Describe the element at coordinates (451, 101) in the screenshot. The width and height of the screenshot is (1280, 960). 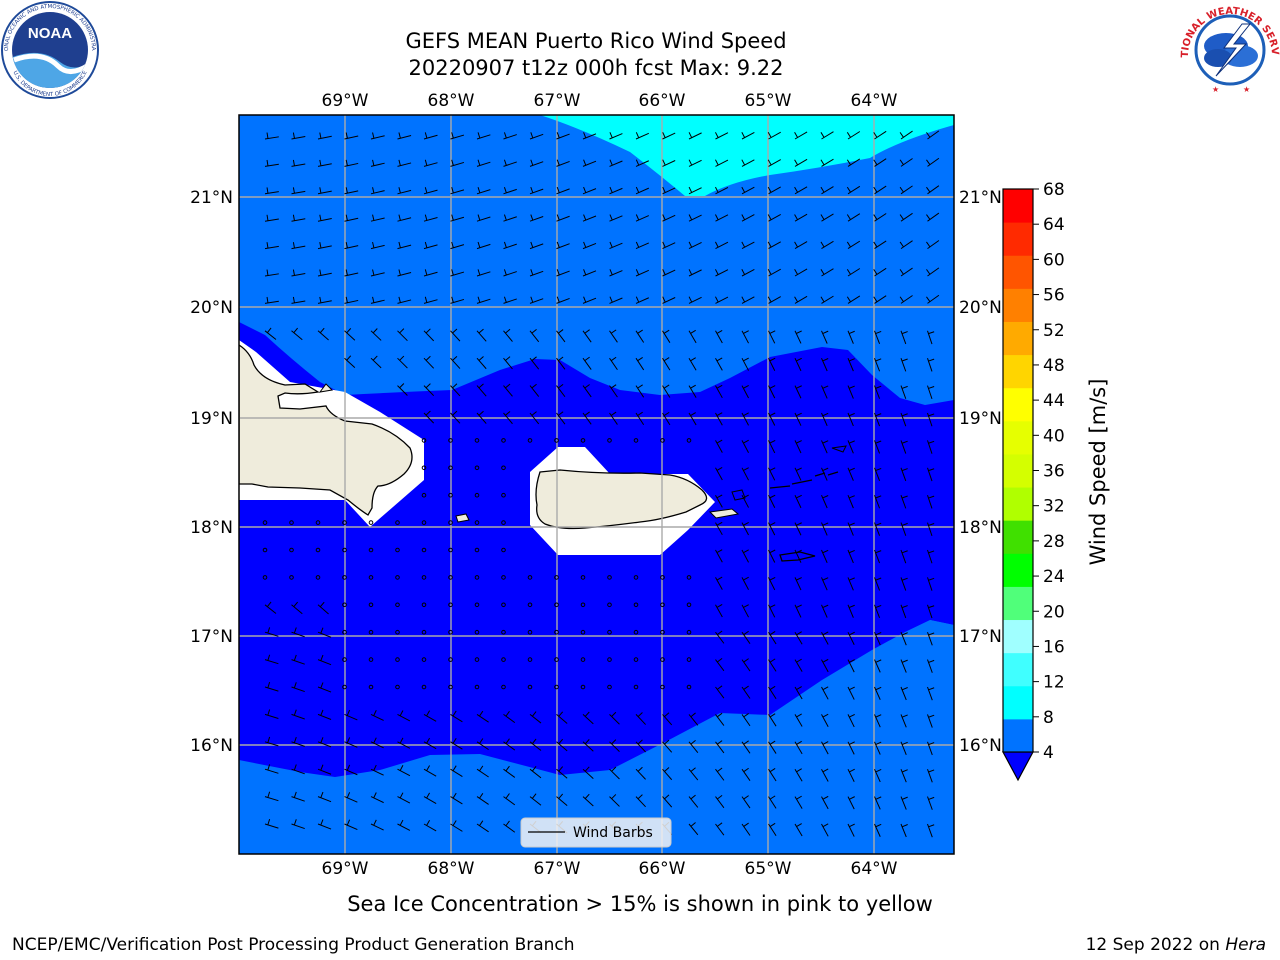
I see `lon-label: 68°W` at that location.